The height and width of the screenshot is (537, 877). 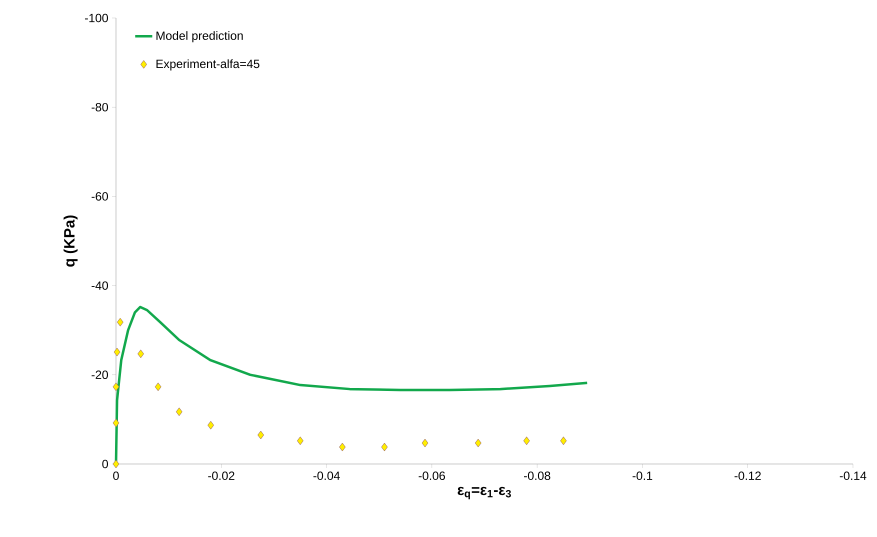 What do you see at coordinates (100, 196) in the screenshot?
I see `y-tick-label: -60` at bounding box center [100, 196].